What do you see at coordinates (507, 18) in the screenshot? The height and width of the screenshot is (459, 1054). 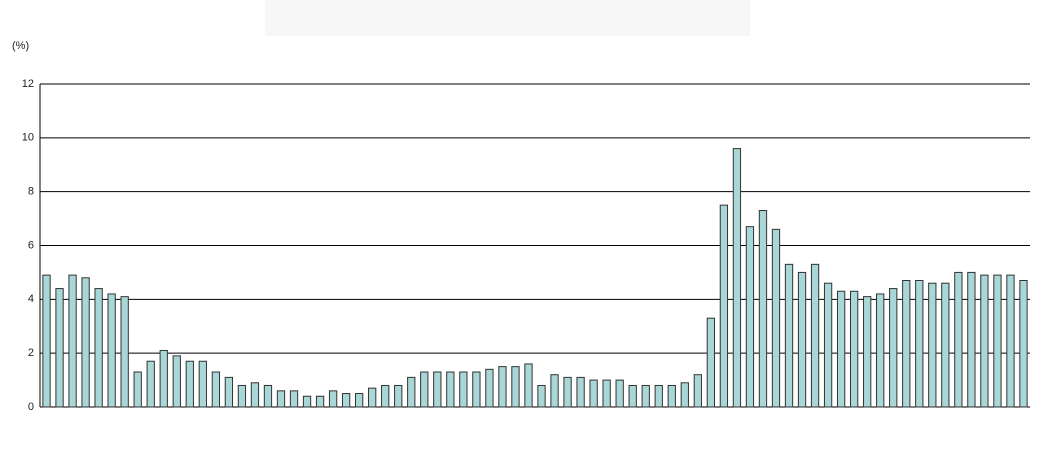 I see `title-area` at bounding box center [507, 18].